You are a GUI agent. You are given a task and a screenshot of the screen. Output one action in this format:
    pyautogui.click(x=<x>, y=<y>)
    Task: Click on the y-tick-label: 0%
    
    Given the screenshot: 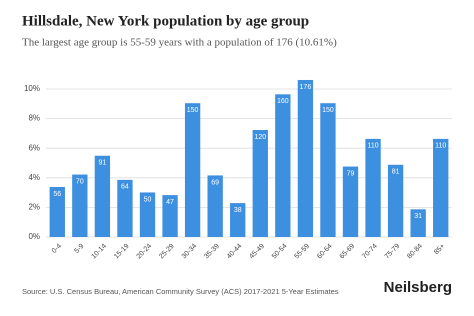 What is the action you would take?
    pyautogui.click(x=34, y=236)
    